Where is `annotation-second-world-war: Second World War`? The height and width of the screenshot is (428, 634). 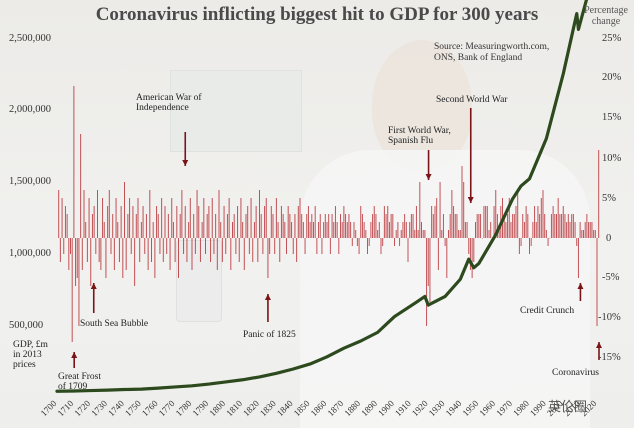
annotation-second-world-war: Second World War is located at coordinates (471, 100).